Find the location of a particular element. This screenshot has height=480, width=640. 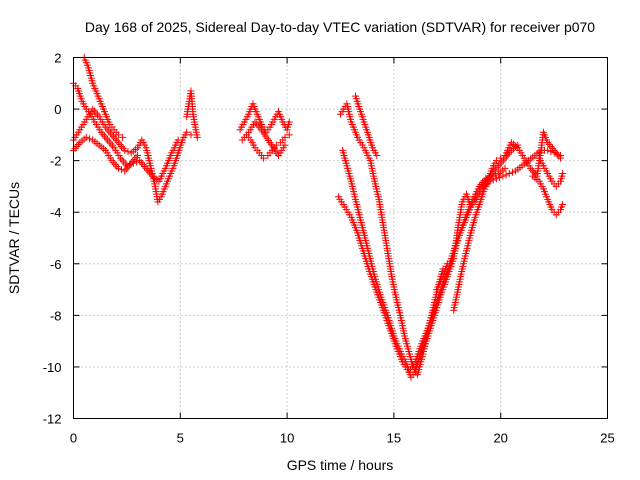

x-tick-label: 25 is located at coordinates (607, 438).